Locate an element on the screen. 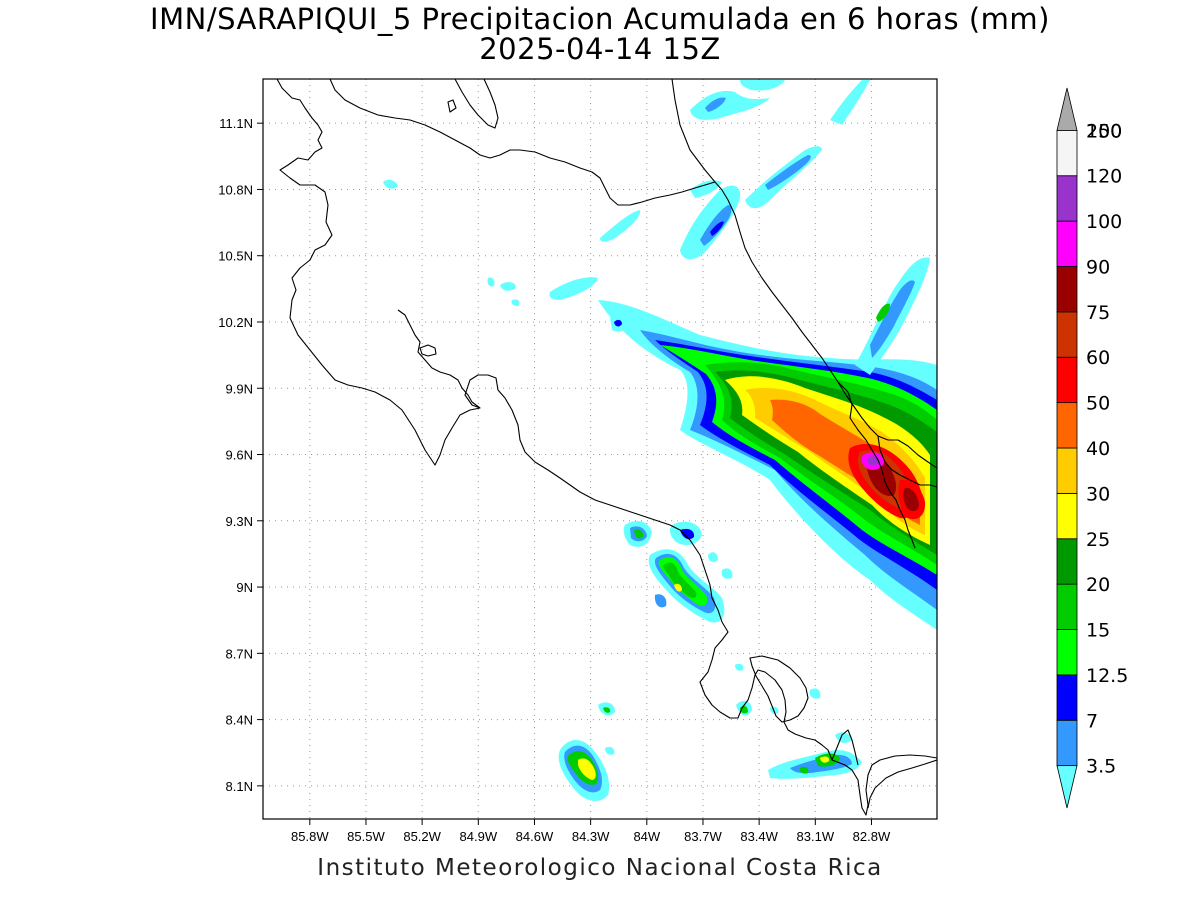 The image size is (1200, 900). precip-streak-ne4 is located at coordinates (710, 222).